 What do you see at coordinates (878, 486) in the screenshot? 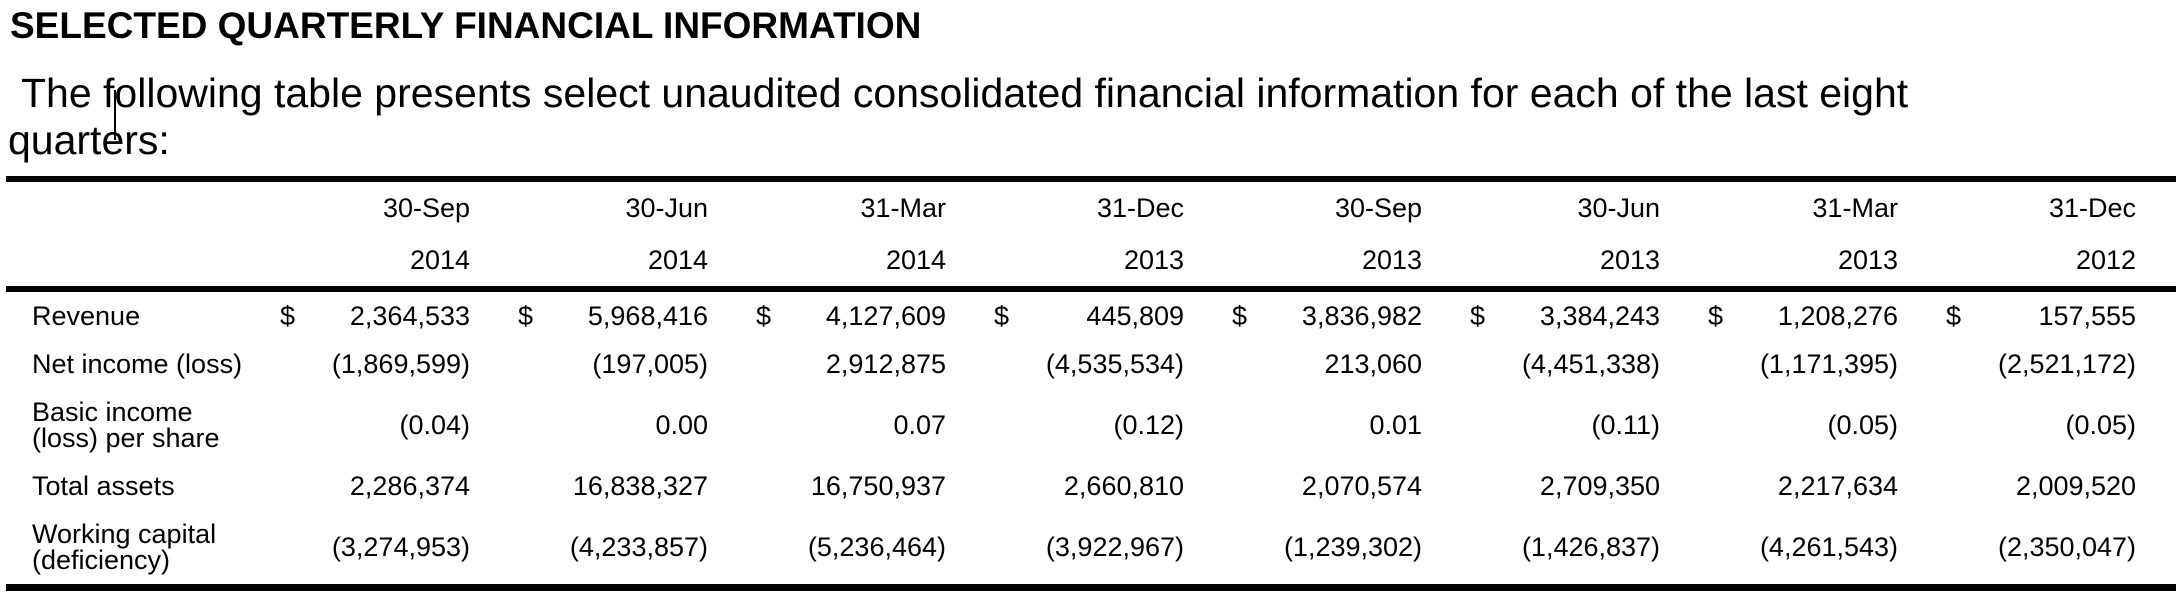
I see `value-cell: 16,750,937` at bounding box center [878, 486].